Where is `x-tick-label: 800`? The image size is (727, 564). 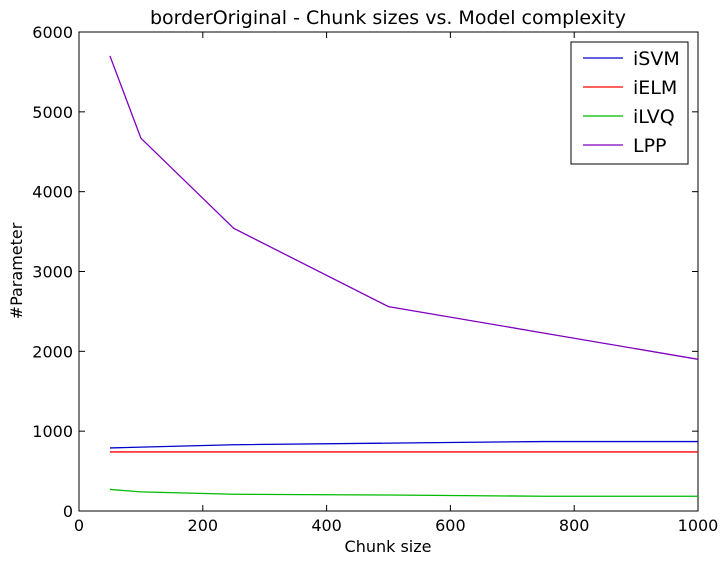 x-tick-label: 800 is located at coordinates (574, 525).